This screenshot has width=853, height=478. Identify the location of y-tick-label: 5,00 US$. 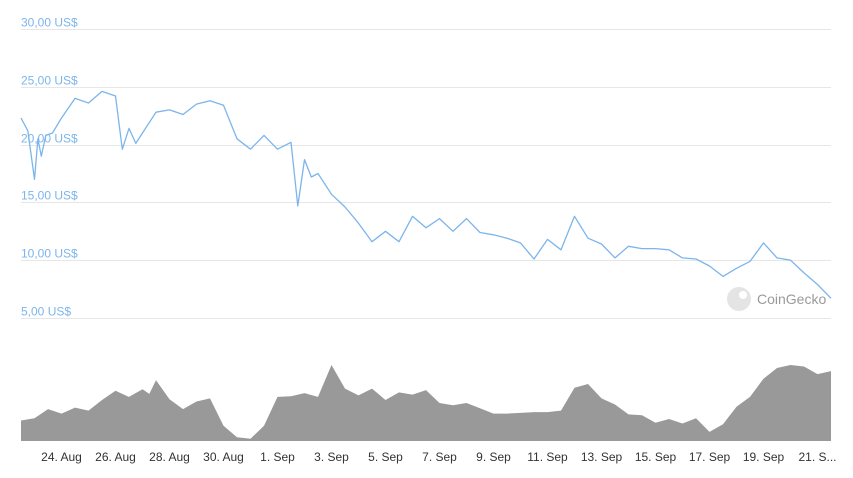
(46, 312).